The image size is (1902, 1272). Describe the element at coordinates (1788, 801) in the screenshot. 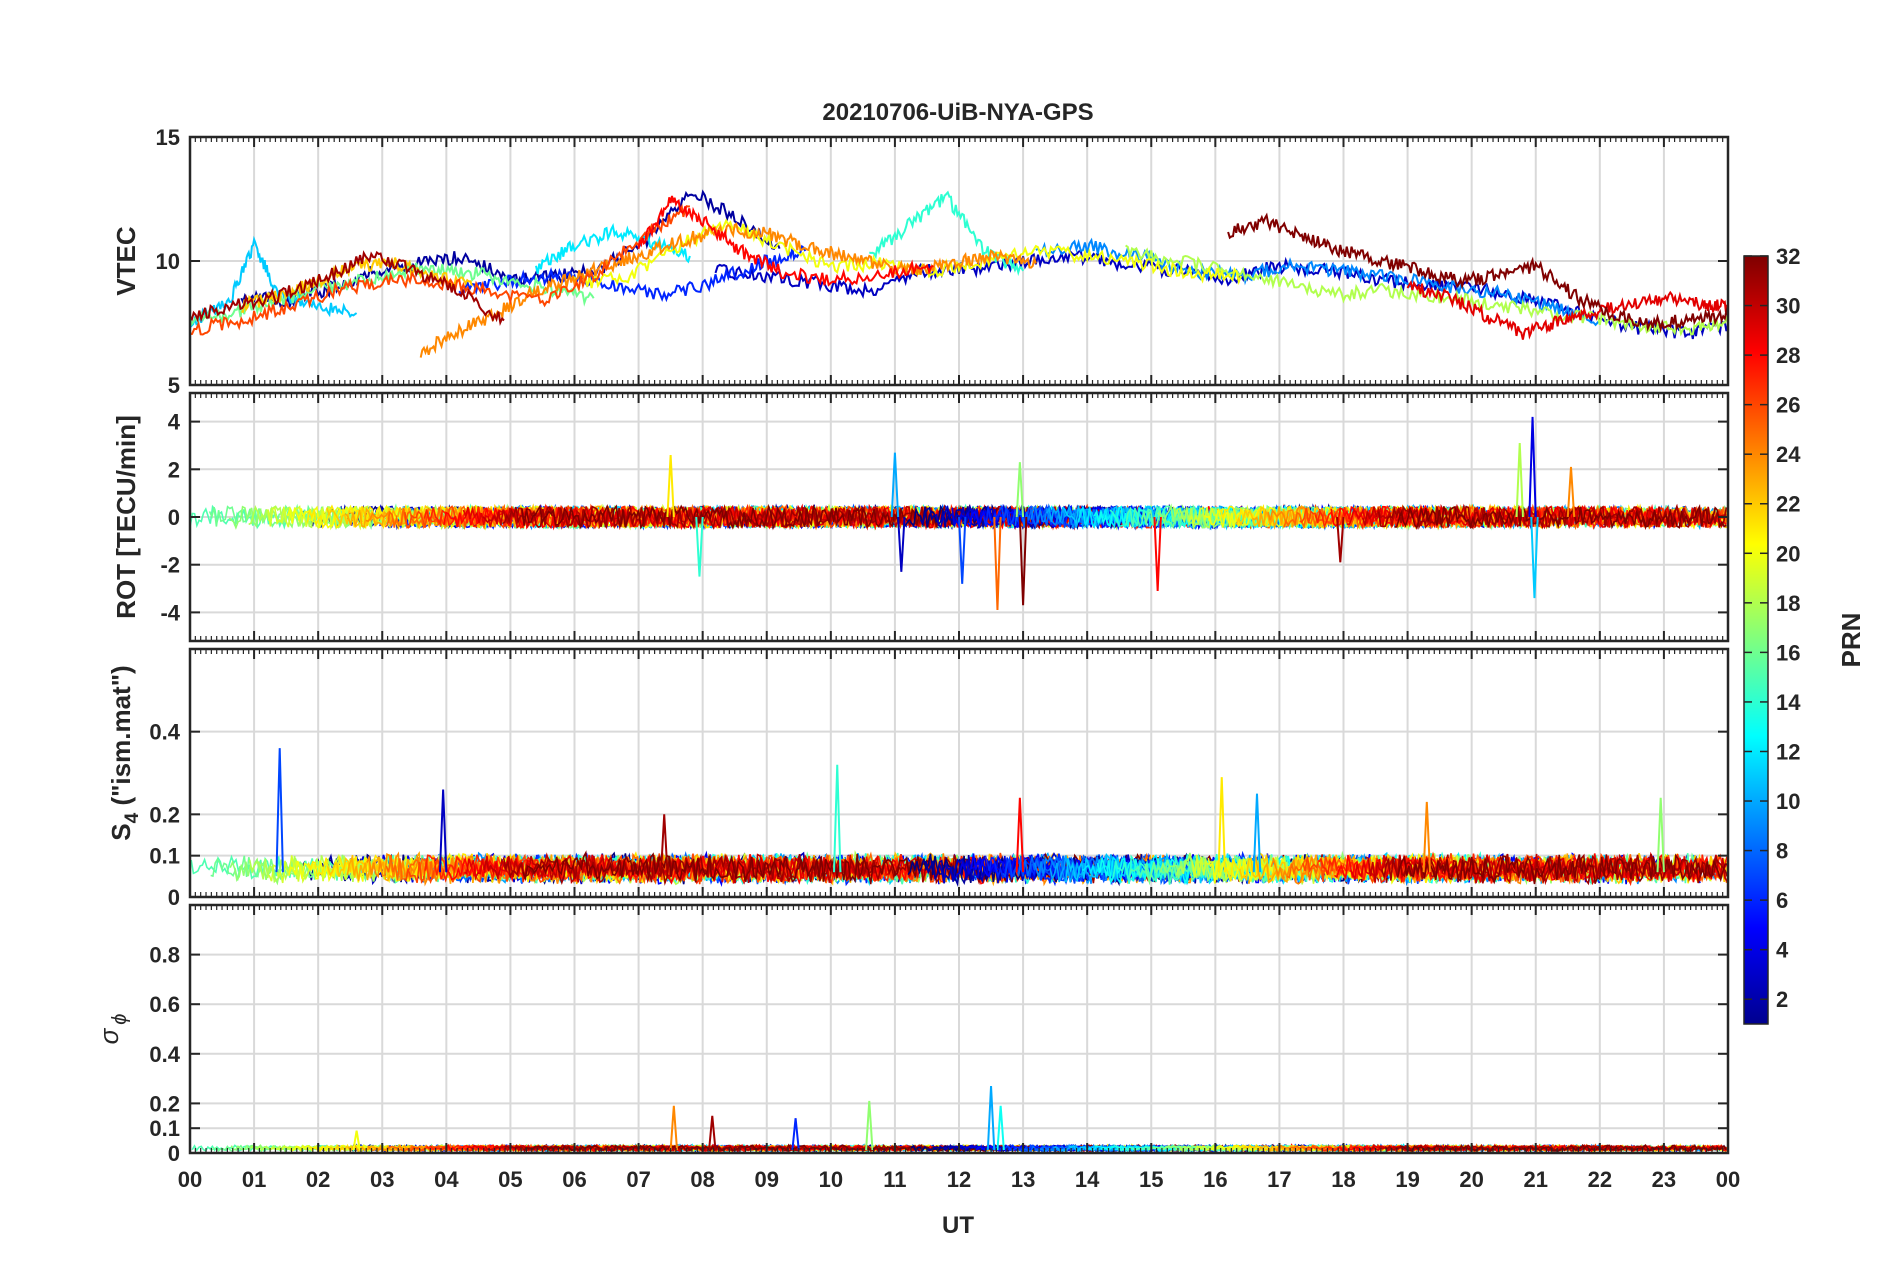

I see `colorbar-tick-label: 10` at that location.